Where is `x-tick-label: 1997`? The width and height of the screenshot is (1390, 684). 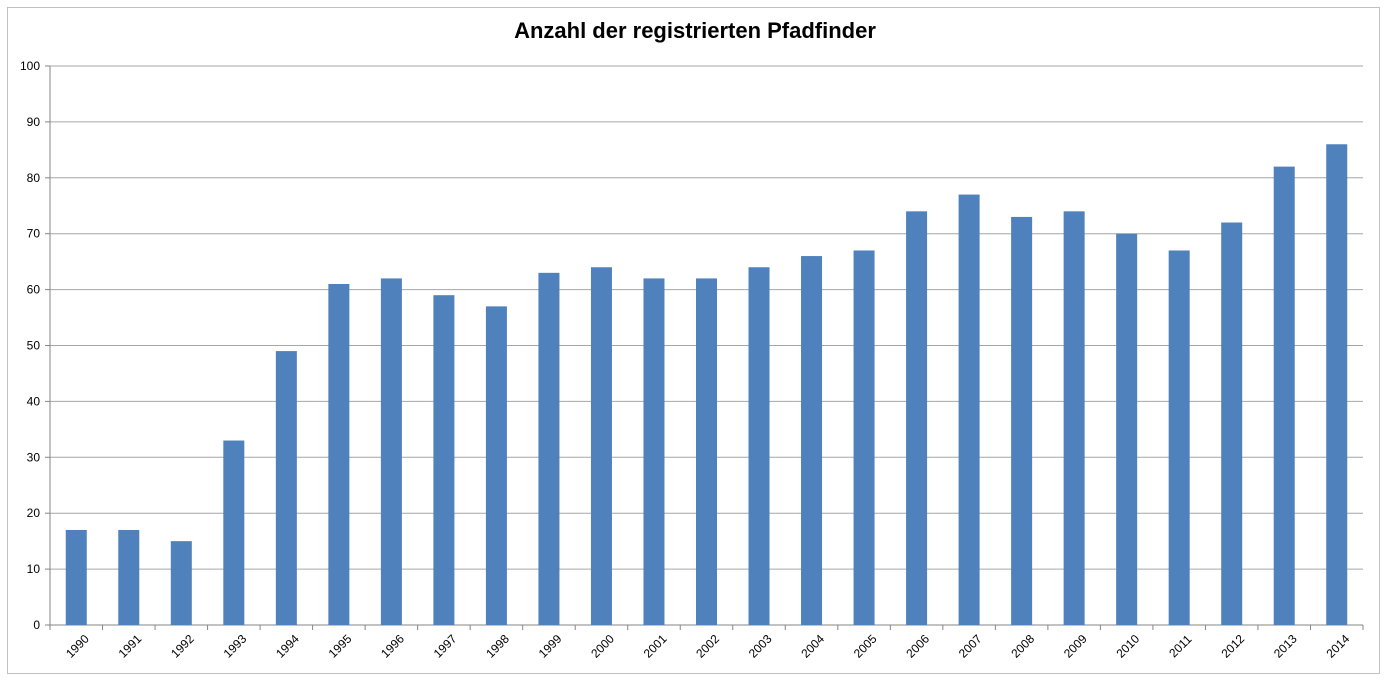 x-tick-label: 1997 is located at coordinates (445, 646).